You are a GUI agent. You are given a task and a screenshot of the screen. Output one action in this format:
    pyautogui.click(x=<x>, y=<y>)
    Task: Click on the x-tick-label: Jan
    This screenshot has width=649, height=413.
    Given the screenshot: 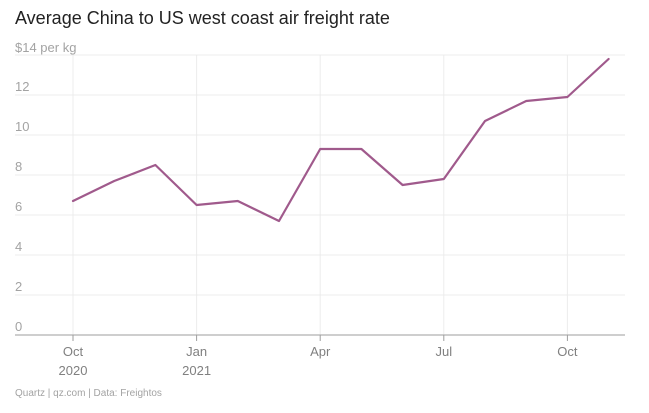 What is the action you would take?
    pyautogui.click(x=196, y=351)
    